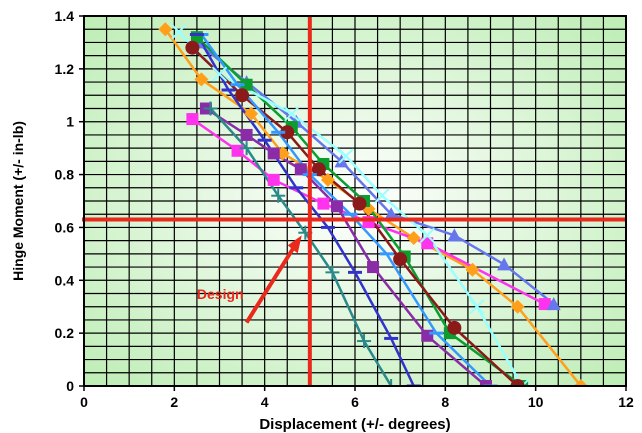  What do you see at coordinates (355, 402) in the screenshot?
I see `x-tick-label: 6` at bounding box center [355, 402].